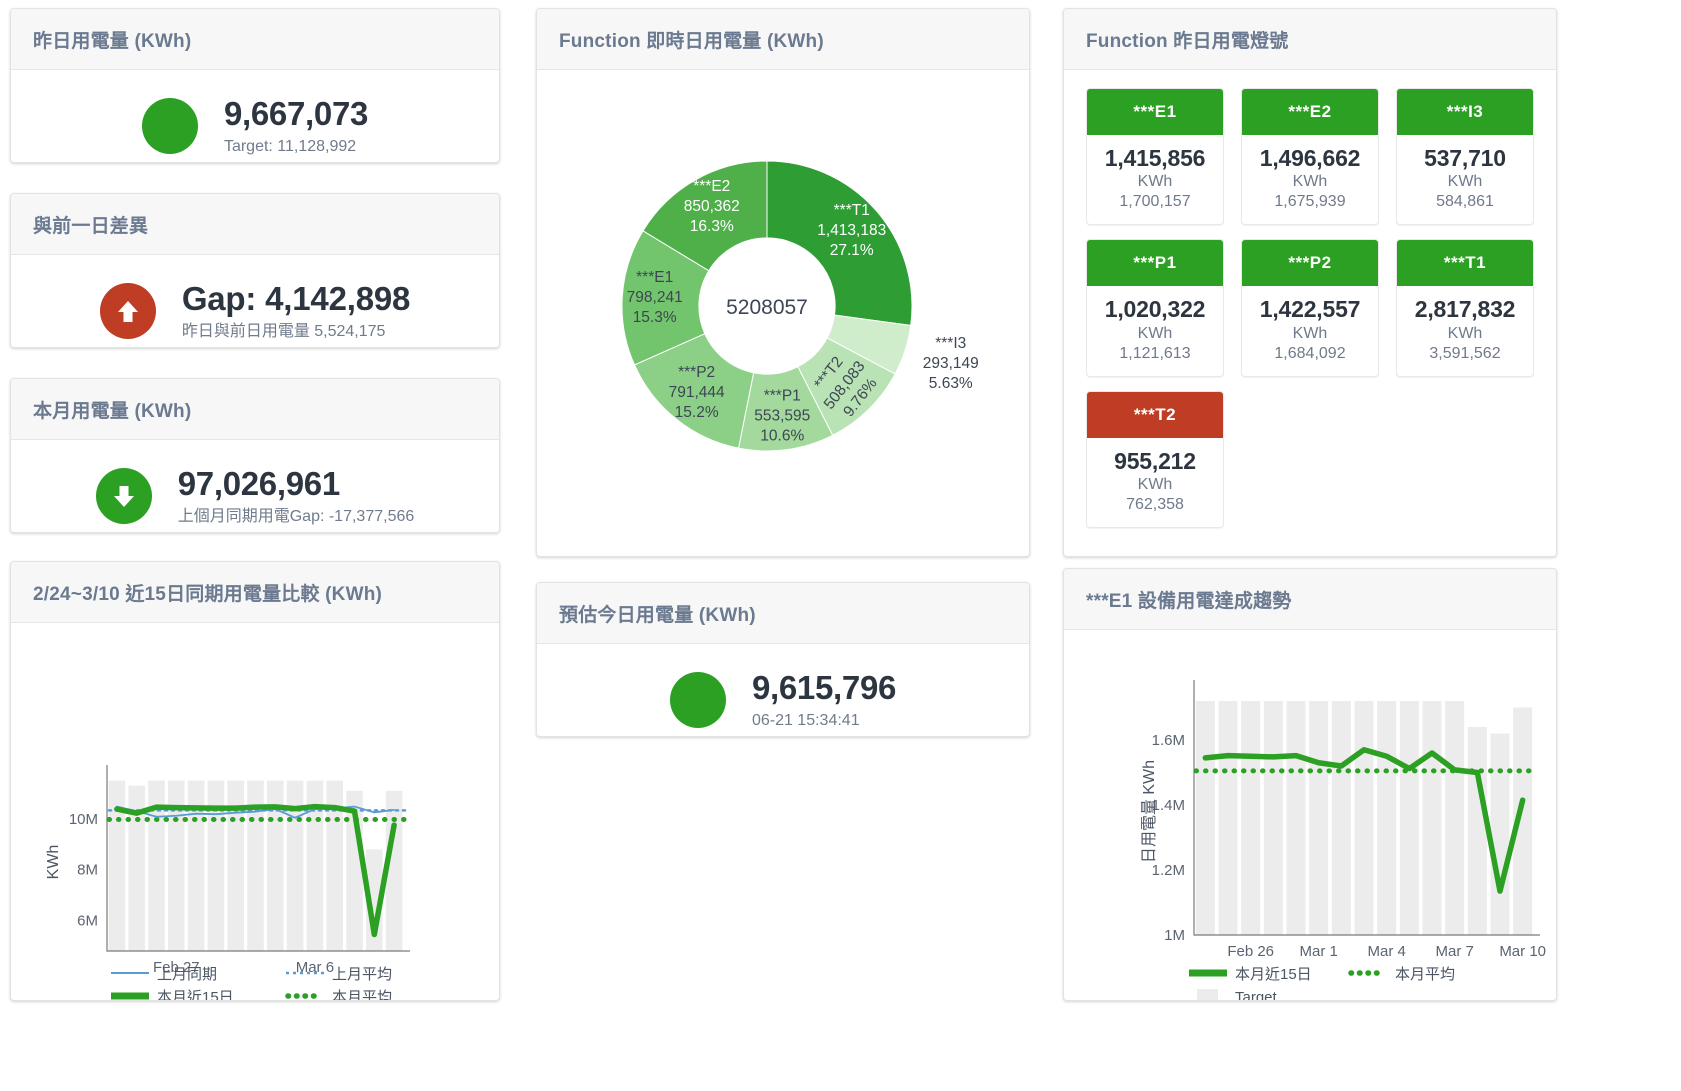  What do you see at coordinates (1168, 870) in the screenshot?
I see `y-axis-tick-label: 1.2M` at bounding box center [1168, 870].